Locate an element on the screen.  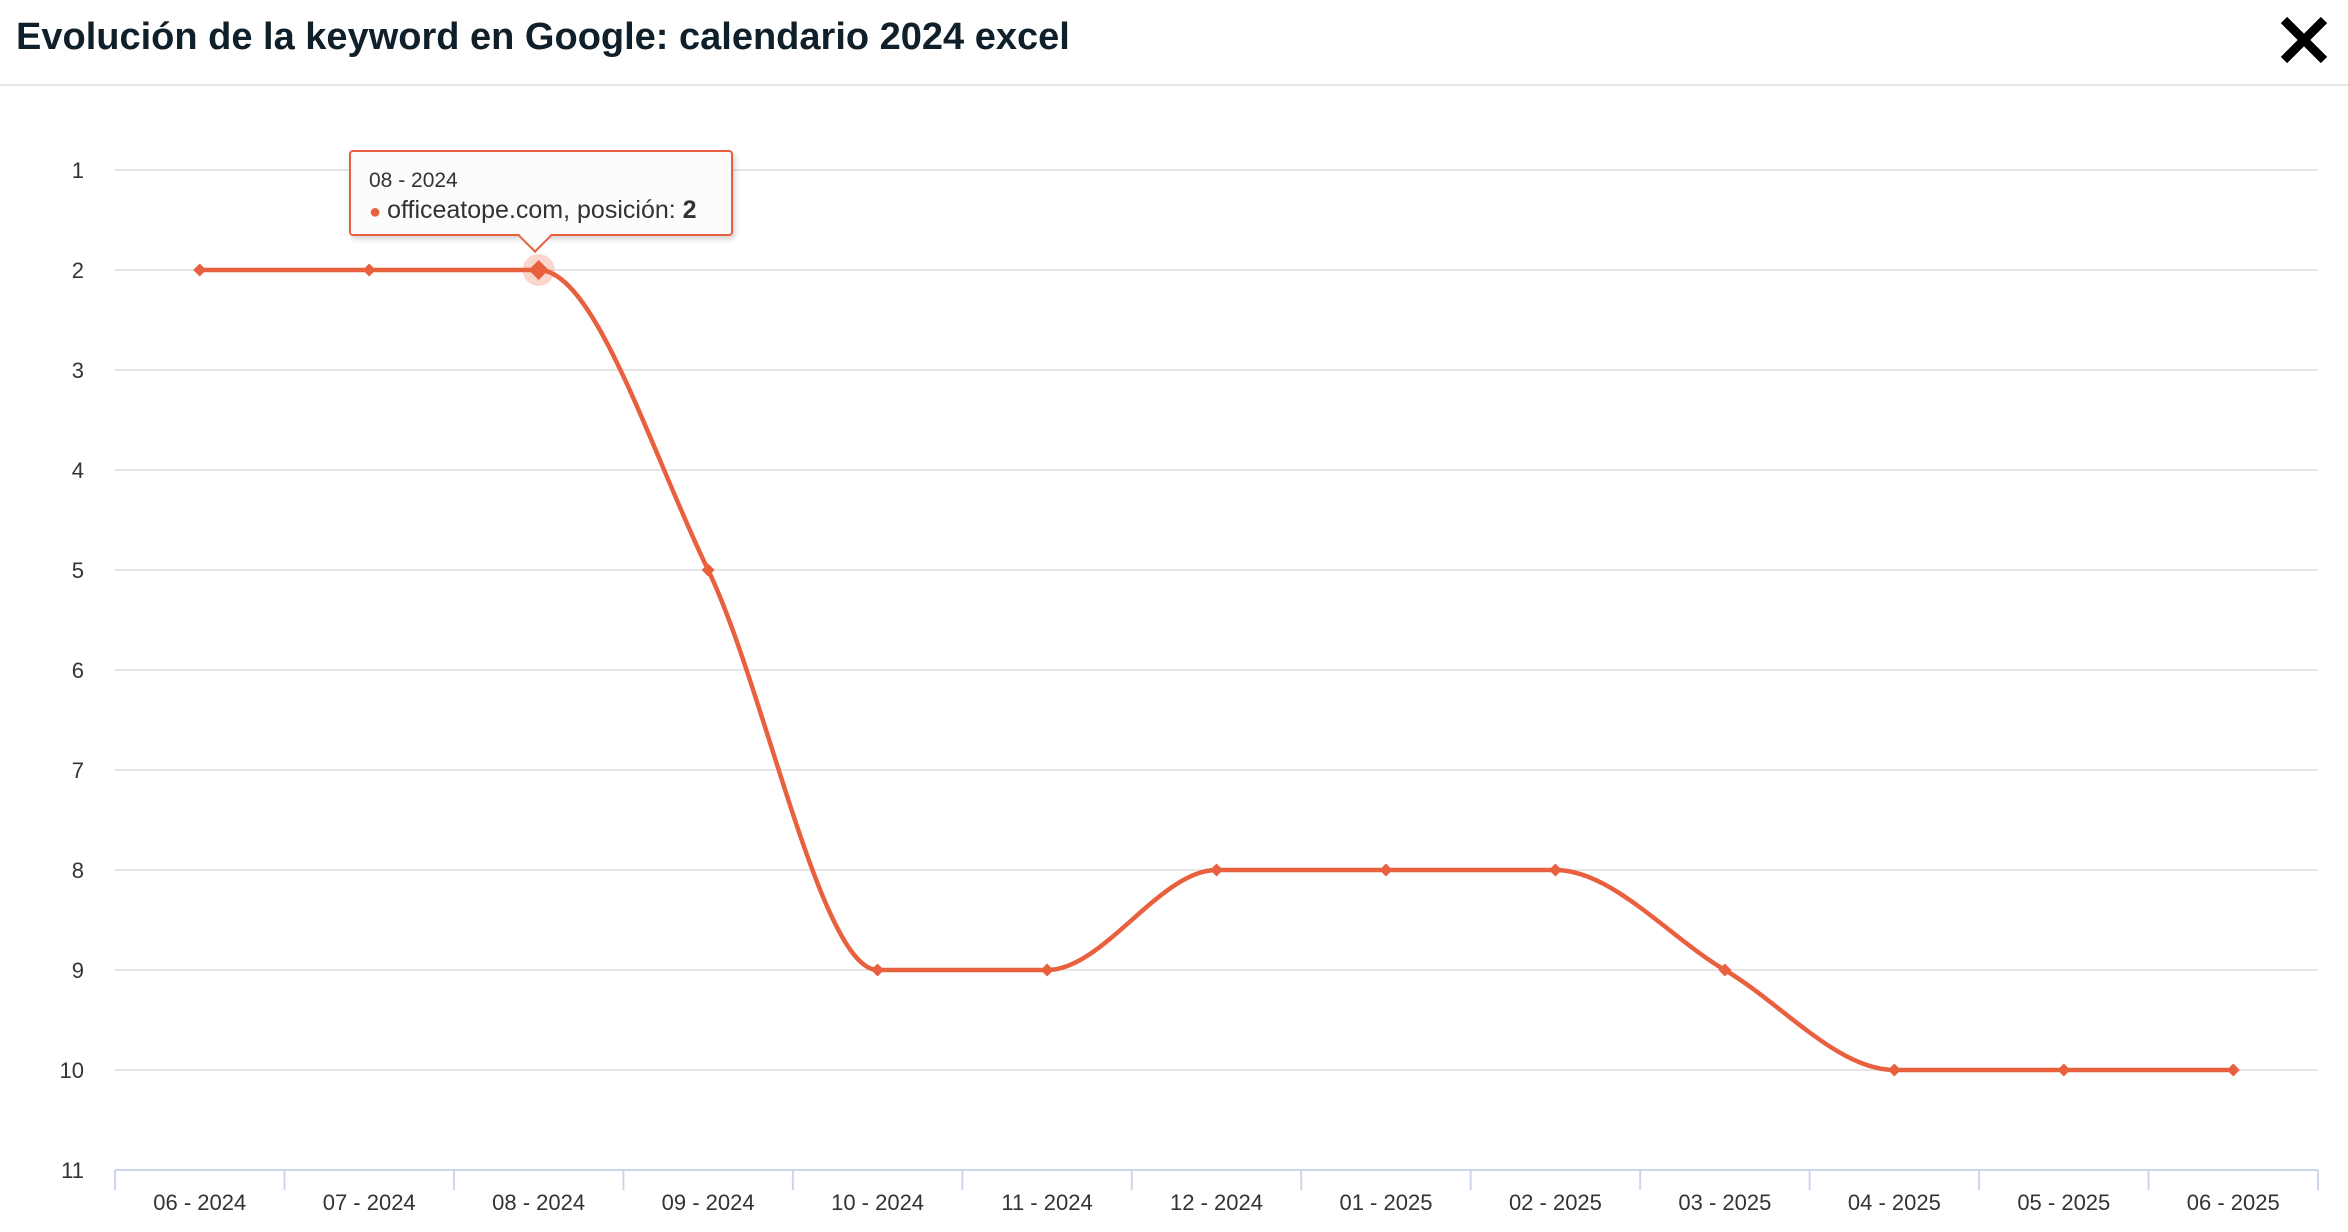
y-tick-label: 11 is located at coordinates (72, 1170).